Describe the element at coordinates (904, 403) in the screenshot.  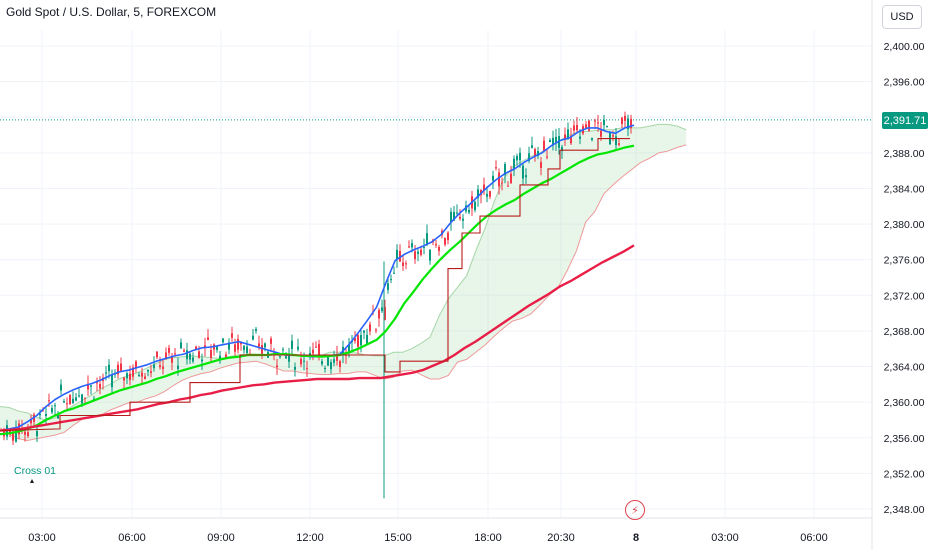
I see `y-tick-label: 2,360.00` at that location.